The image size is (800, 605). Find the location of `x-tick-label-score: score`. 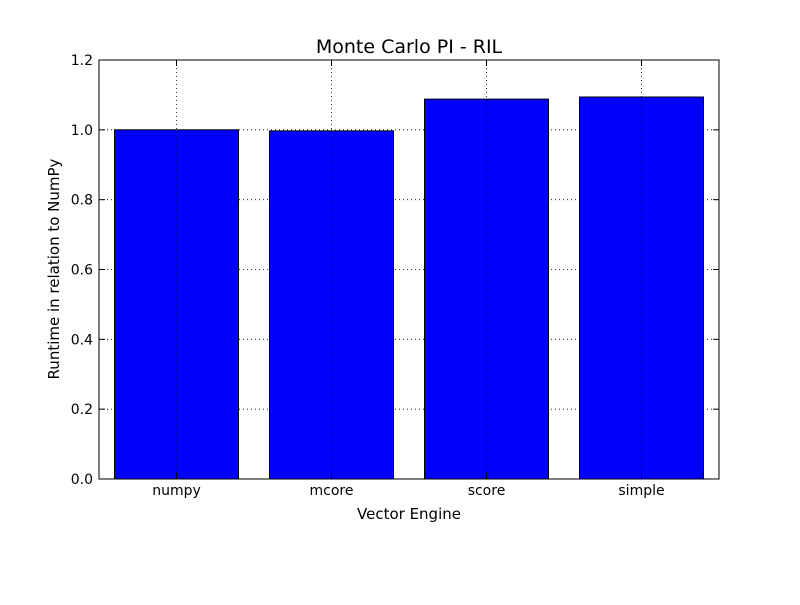

x-tick-label-score: score is located at coordinates (487, 491).